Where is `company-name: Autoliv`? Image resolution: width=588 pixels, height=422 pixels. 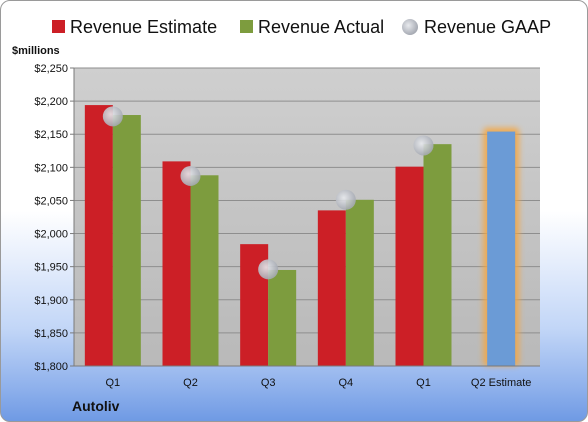
company-name: Autoliv is located at coordinates (96, 406).